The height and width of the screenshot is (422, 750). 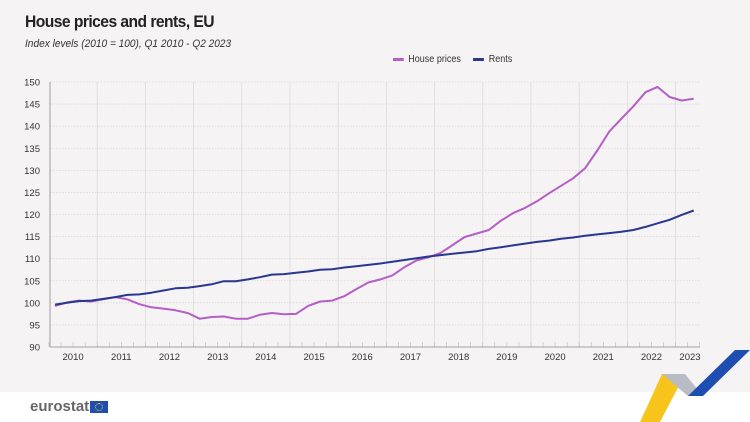 What do you see at coordinates (32, 171) in the screenshot?
I see `y-tick-label: 130` at bounding box center [32, 171].